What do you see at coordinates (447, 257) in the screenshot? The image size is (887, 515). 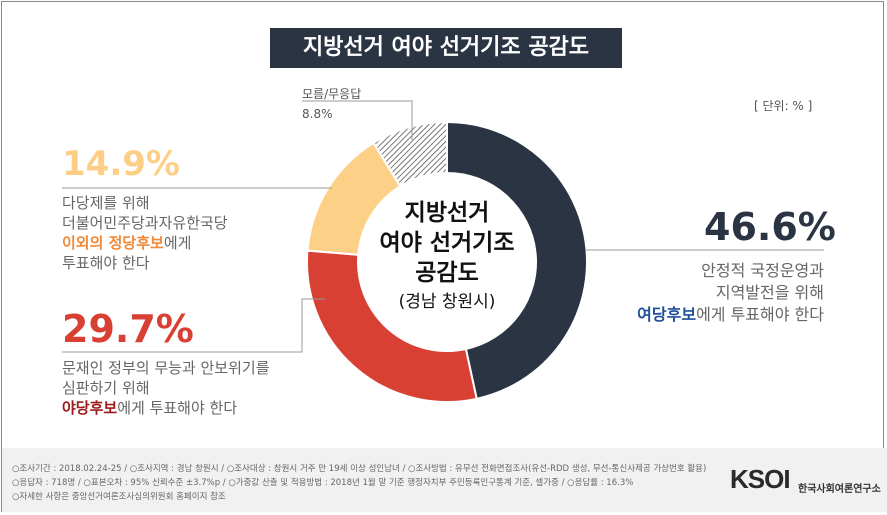 I see `donut-center-label: 지방선거 여야 선거기조 공감도 (경남 창원시)` at bounding box center [447, 257].